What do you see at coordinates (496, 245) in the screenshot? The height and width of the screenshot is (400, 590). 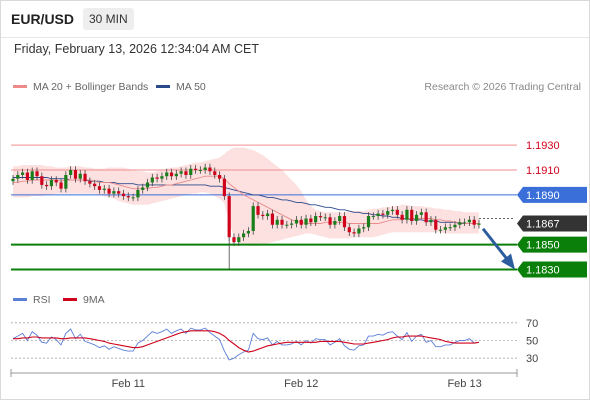 I see `forecast-arrow-shaft` at bounding box center [496, 245].